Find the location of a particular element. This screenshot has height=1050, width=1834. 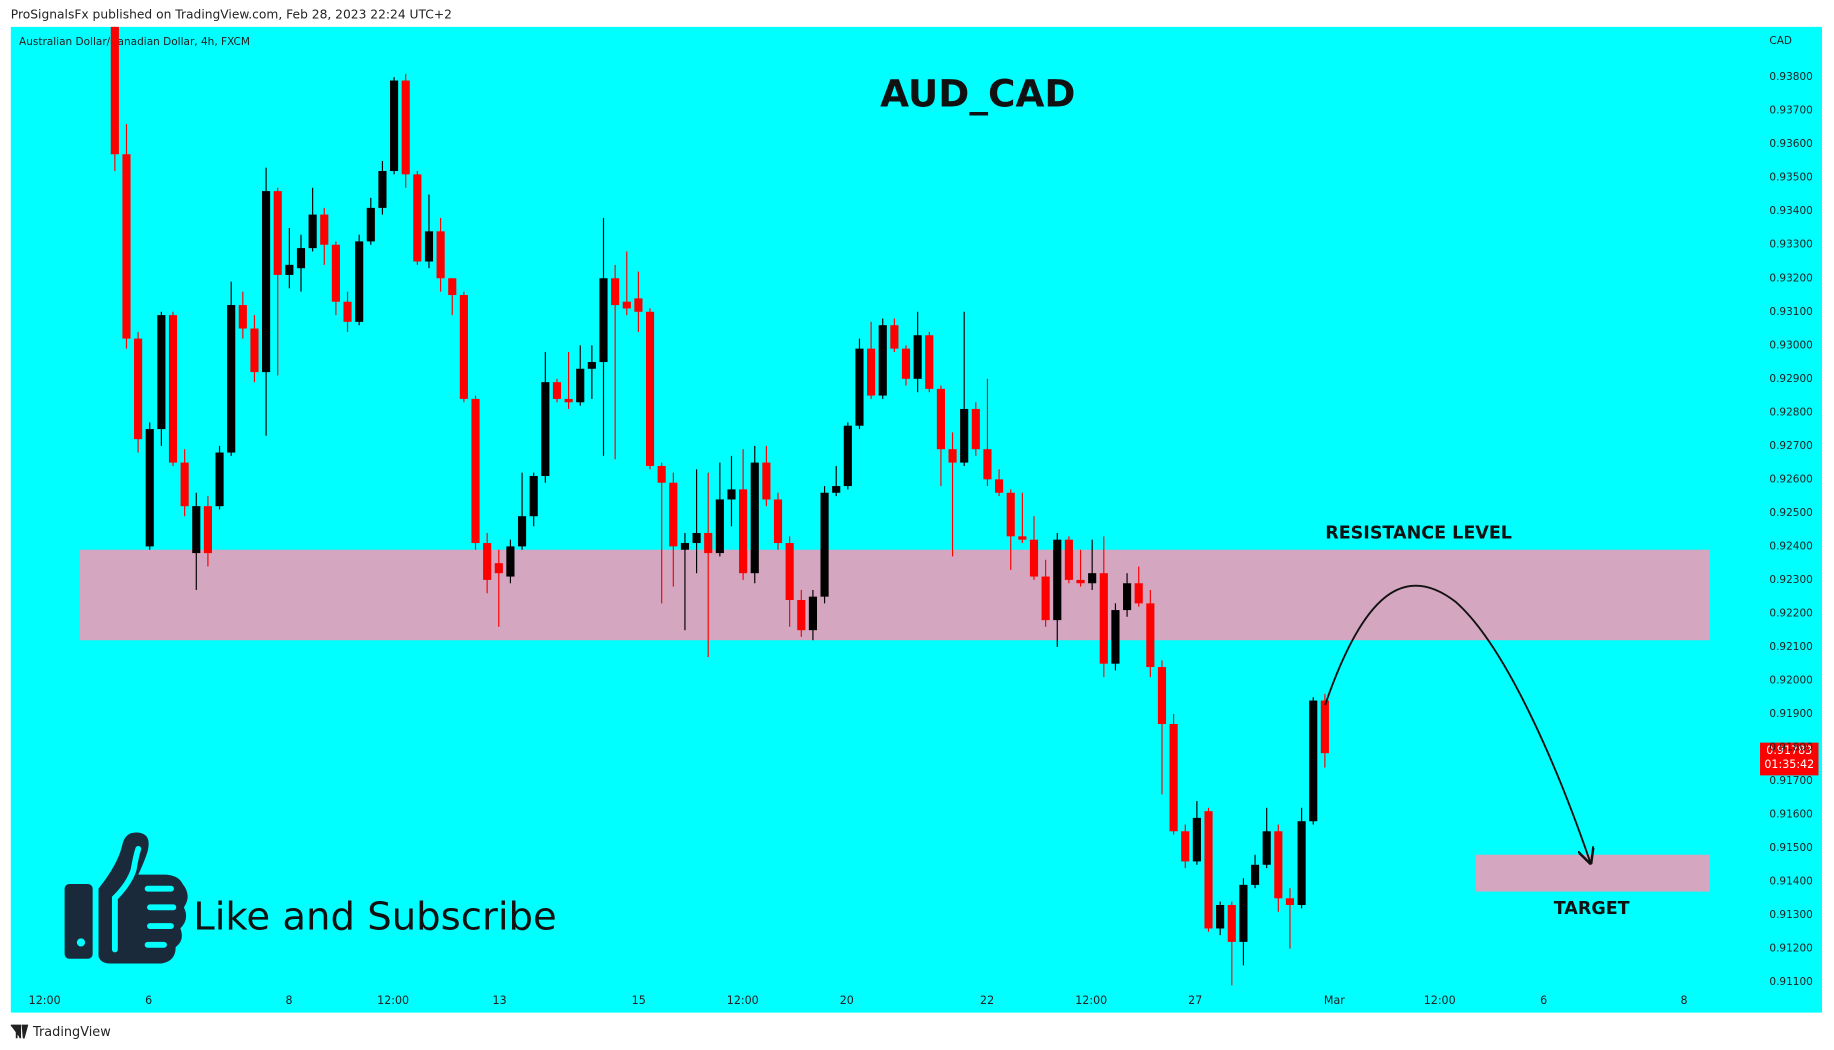

y-tick-label: 0.93100 is located at coordinates (1791, 312).